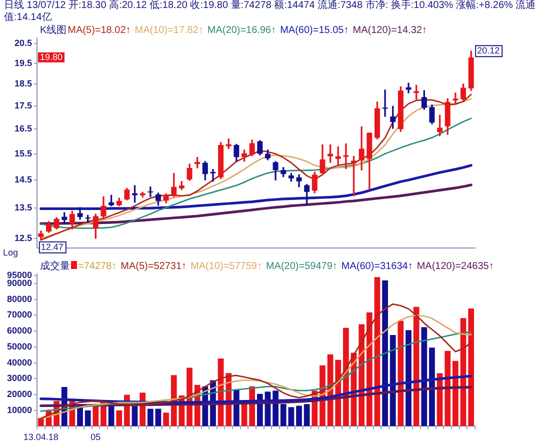 The height and width of the screenshot is (446, 558). I want to click on text: MA(120)=14.32↑, so click(389, 30).